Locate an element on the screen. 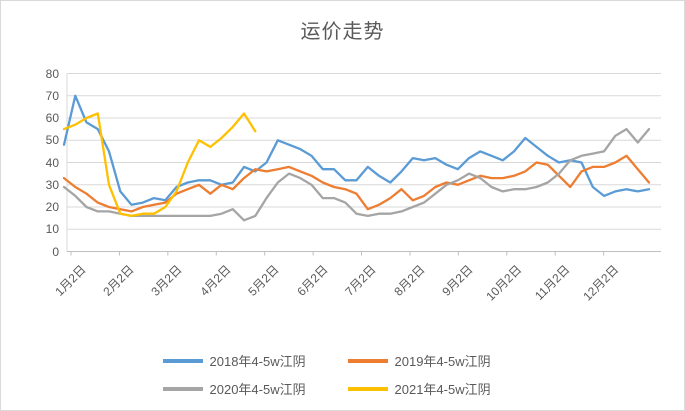  legend-item-2019年4-5w江阴: 2019年4-5w江阴 is located at coordinates (435, 360).